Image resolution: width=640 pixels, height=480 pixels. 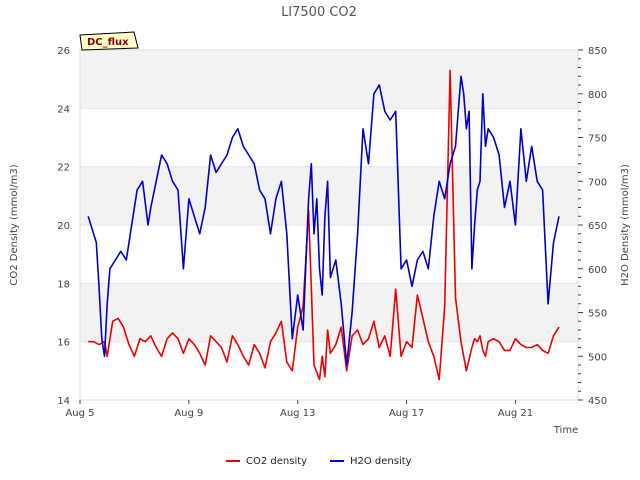 I want to click on y-axis-right-ticks: 450 500 550 600 650 700 750 800 850, so click(x=592, y=226).